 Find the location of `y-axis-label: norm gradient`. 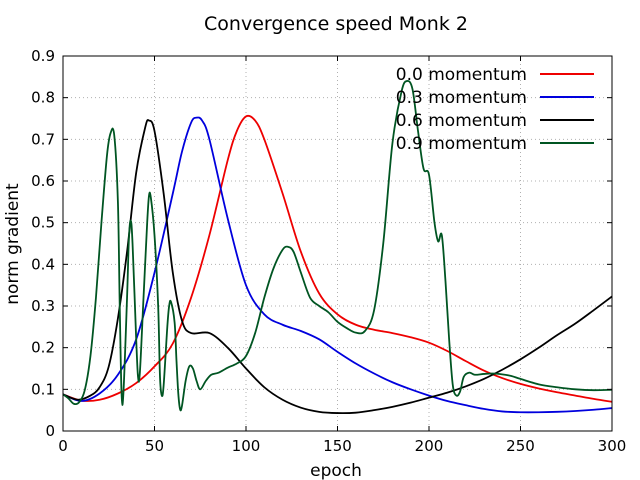

y-axis-label: norm gradient is located at coordinates (13, 244).